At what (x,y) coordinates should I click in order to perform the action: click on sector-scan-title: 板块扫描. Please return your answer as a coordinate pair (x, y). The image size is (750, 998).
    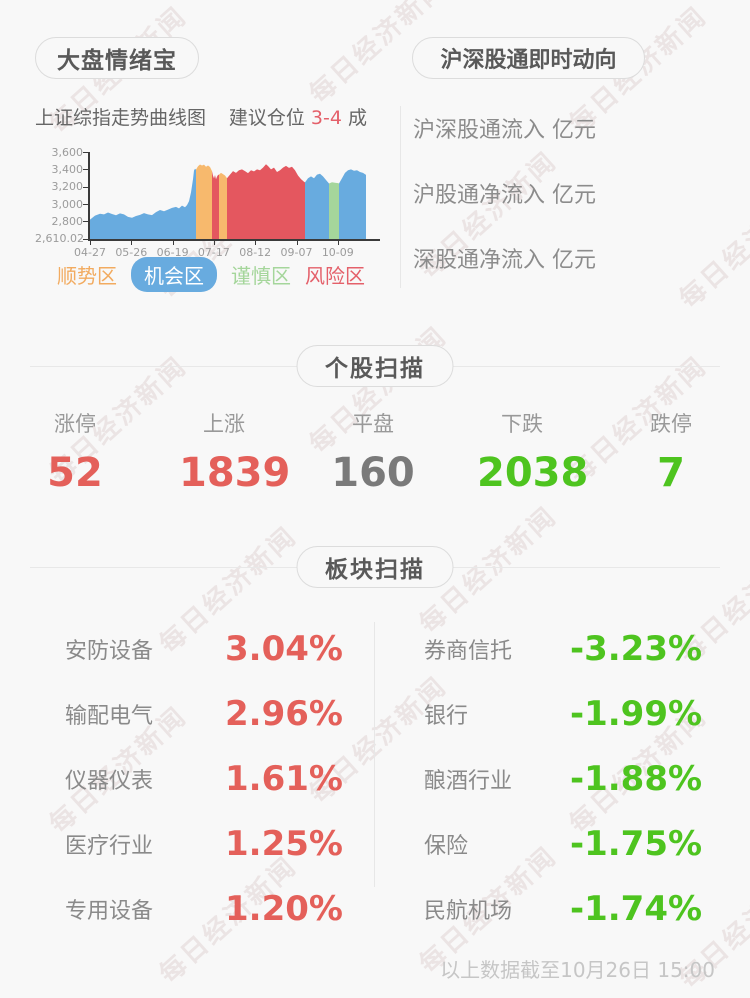
    Looking at the image, I should click on (375, 570).